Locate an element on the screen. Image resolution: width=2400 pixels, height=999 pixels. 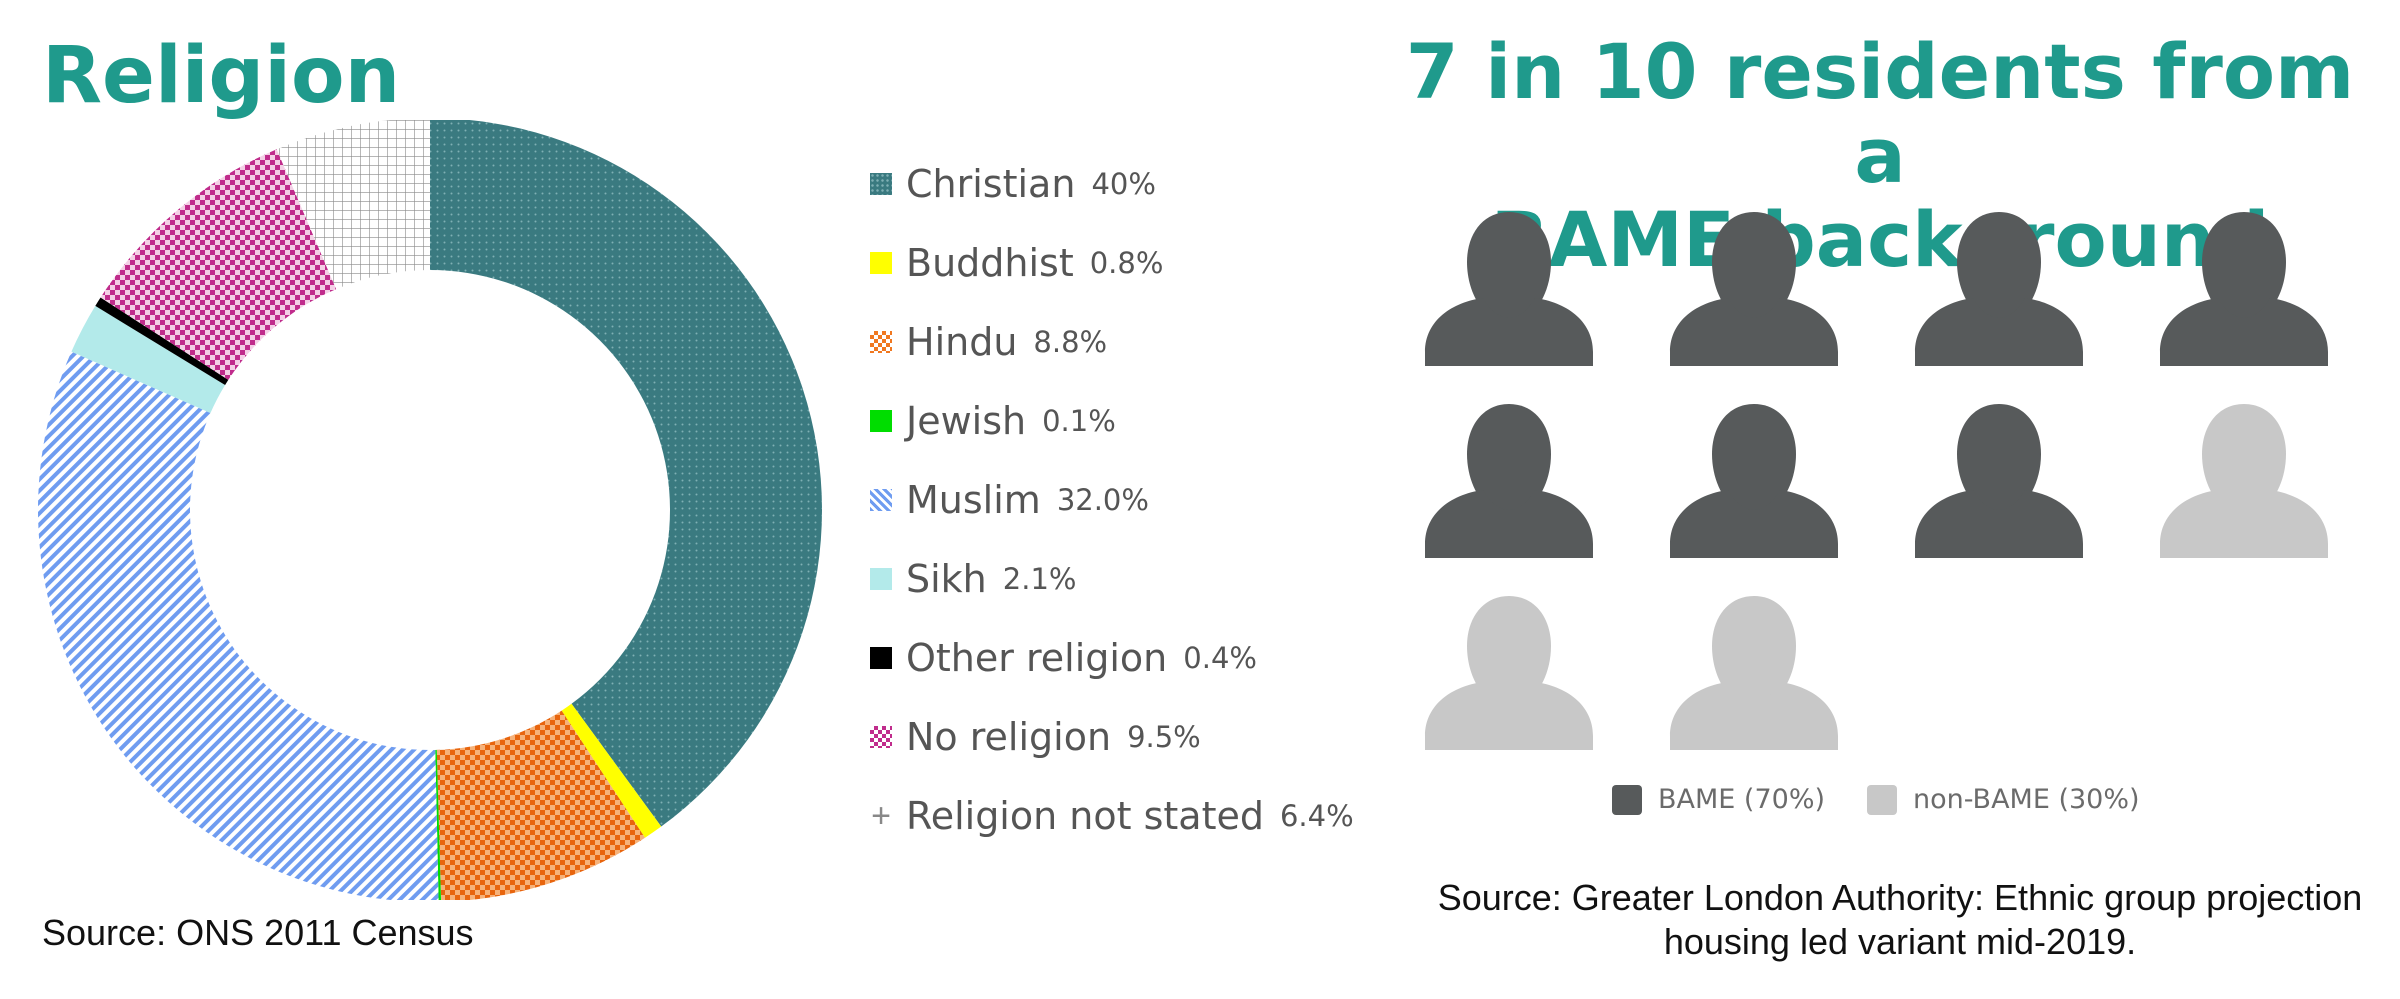
bame-title-line-2: BAME background is located at coordinates (1880, 239).